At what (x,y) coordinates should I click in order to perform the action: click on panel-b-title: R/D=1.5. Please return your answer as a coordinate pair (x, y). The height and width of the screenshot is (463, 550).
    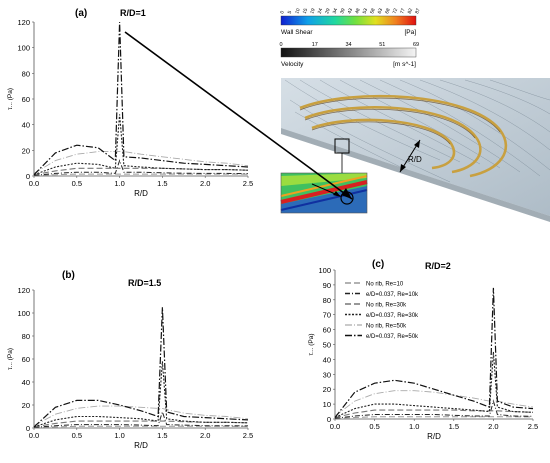
    Looking at the image, I should click on (144, 283).